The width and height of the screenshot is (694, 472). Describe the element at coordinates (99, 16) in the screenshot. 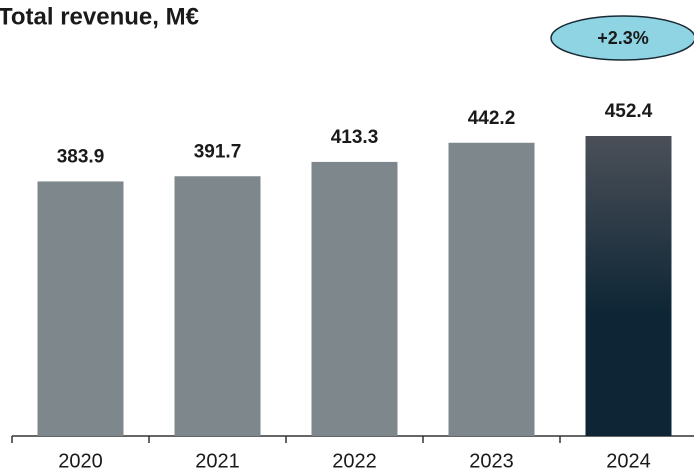

I see `chart-title: Total revenue, M€` at that location.